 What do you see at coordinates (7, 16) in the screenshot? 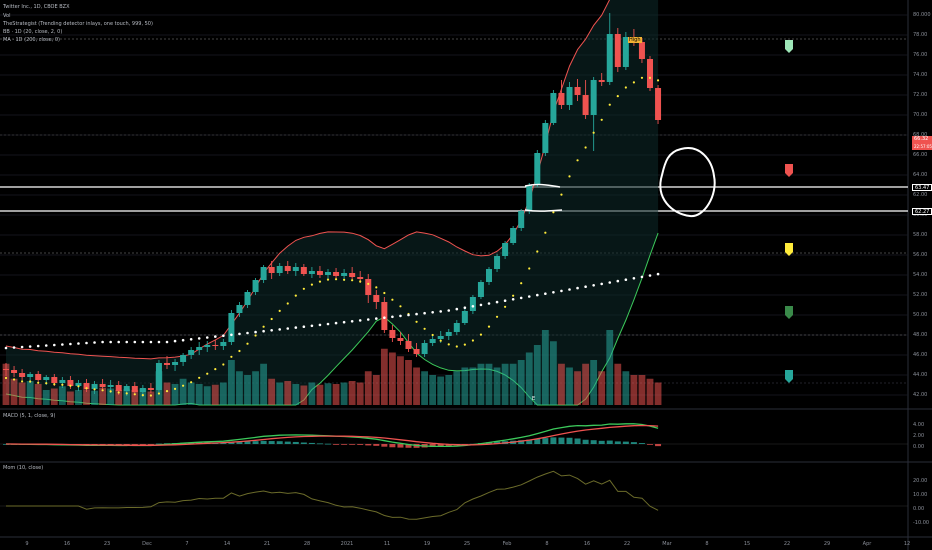
I see `indicator-legend-vol: Vol` at bounding box center [7, 16].